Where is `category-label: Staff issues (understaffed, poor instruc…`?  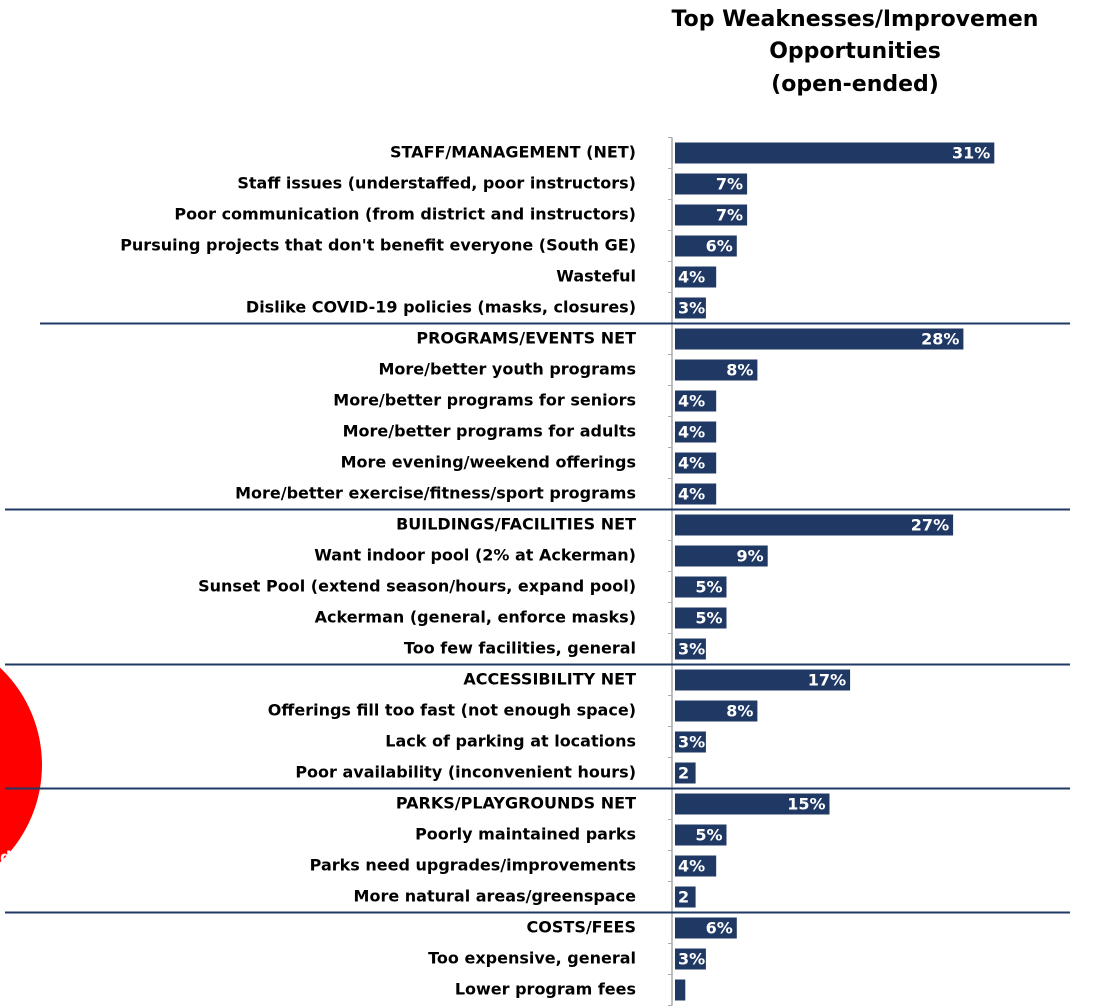
category-label: Staff issues (understaffed, poor instruc… is located at coordinates (436, 183).